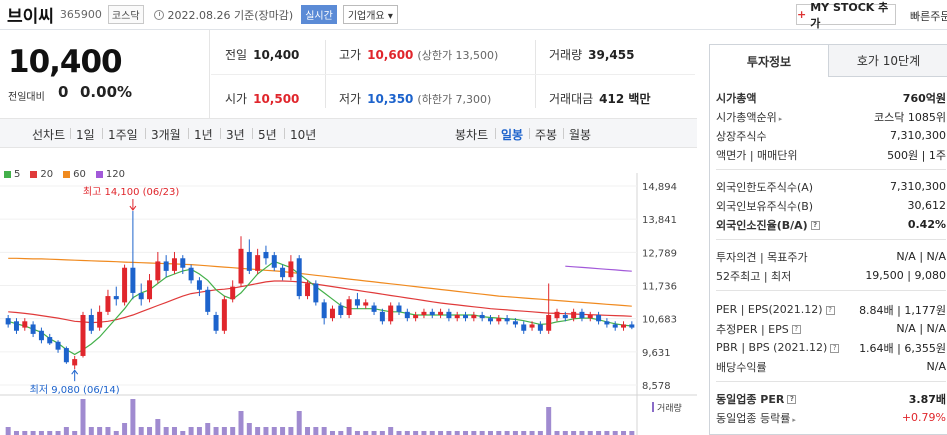 Image resolution: width=947 pixels, height=435 pixels. What do you see at coordinates (831, 275) in the screenshot?
I see `info-row: 52주최고 | 최저 19,500 | 9,080` at bounding box center [831, 275].